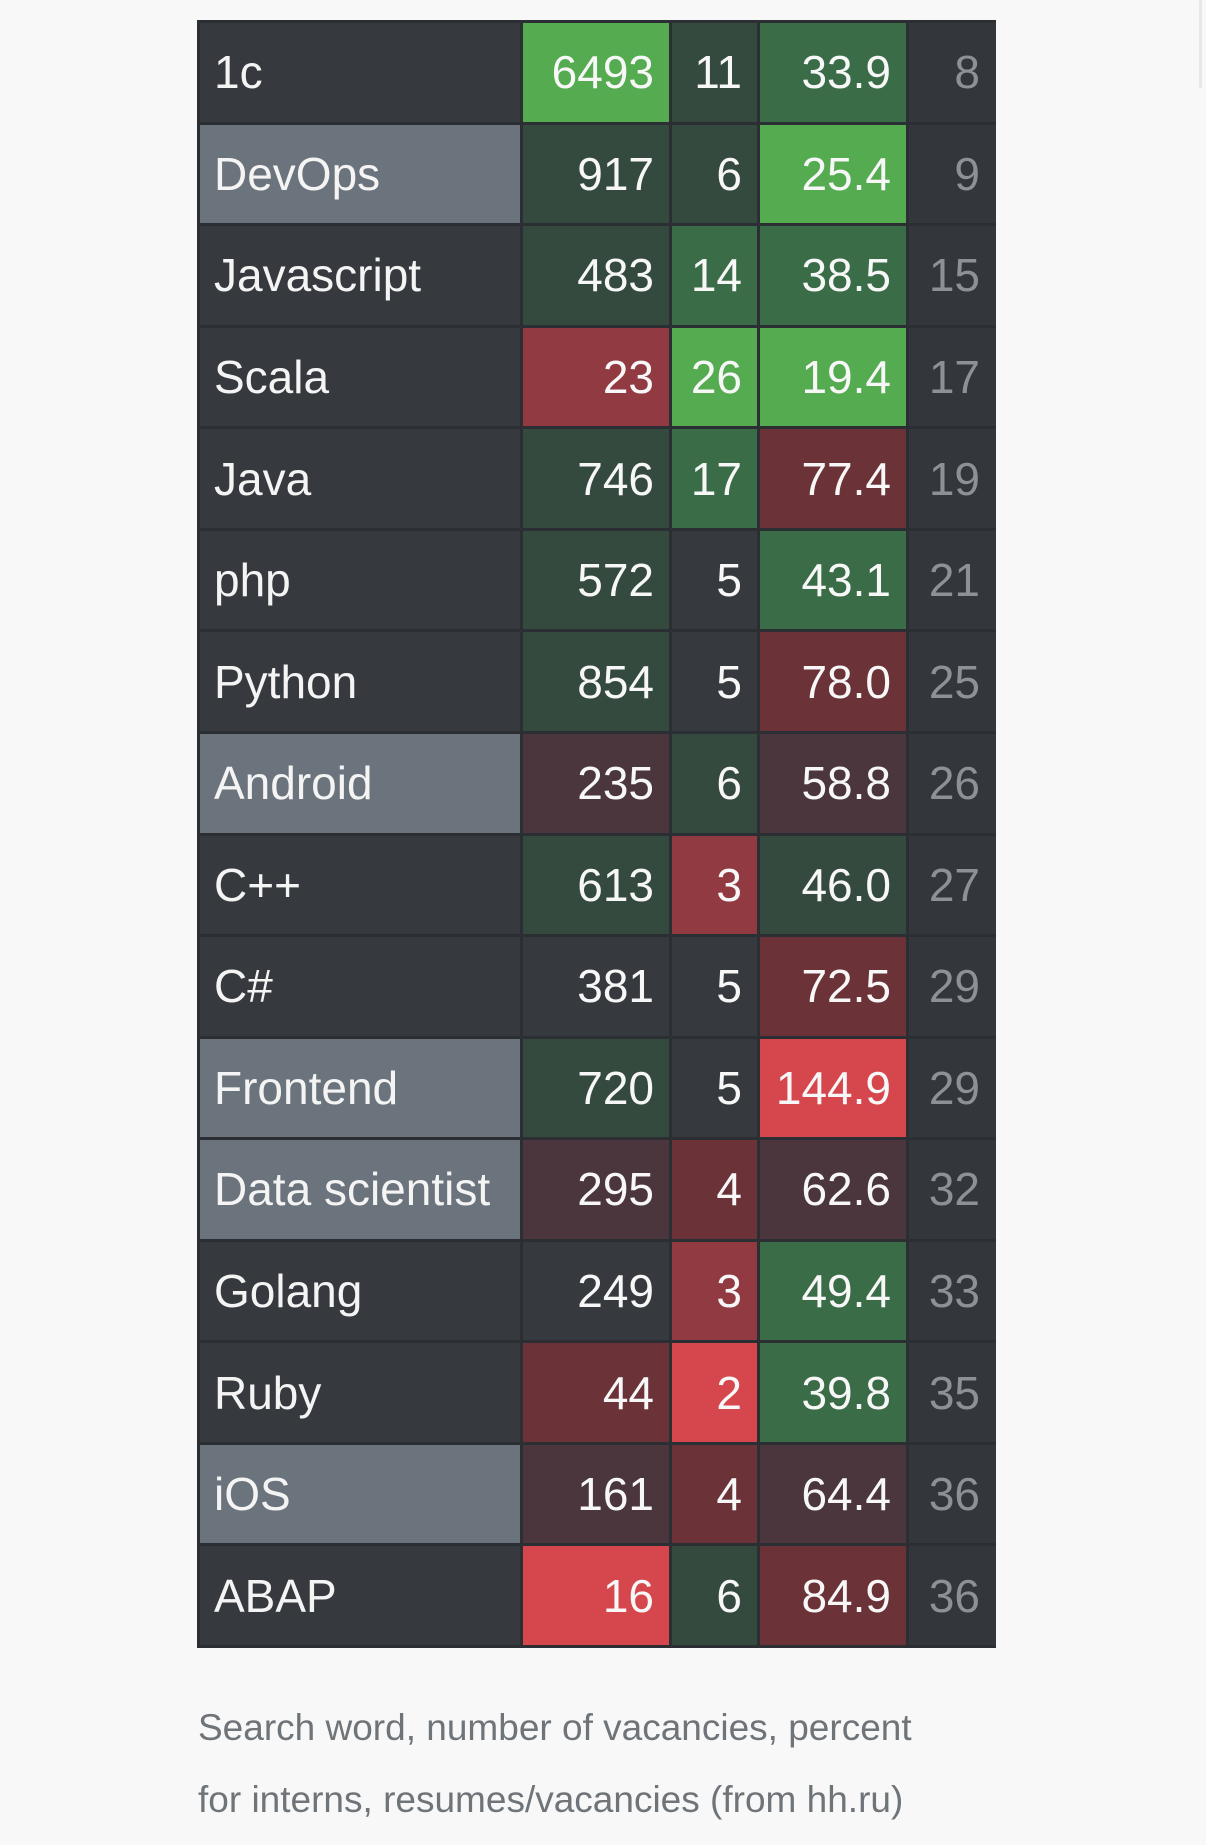  I want to click on row-ratio: 77.4, so click(833, 478).